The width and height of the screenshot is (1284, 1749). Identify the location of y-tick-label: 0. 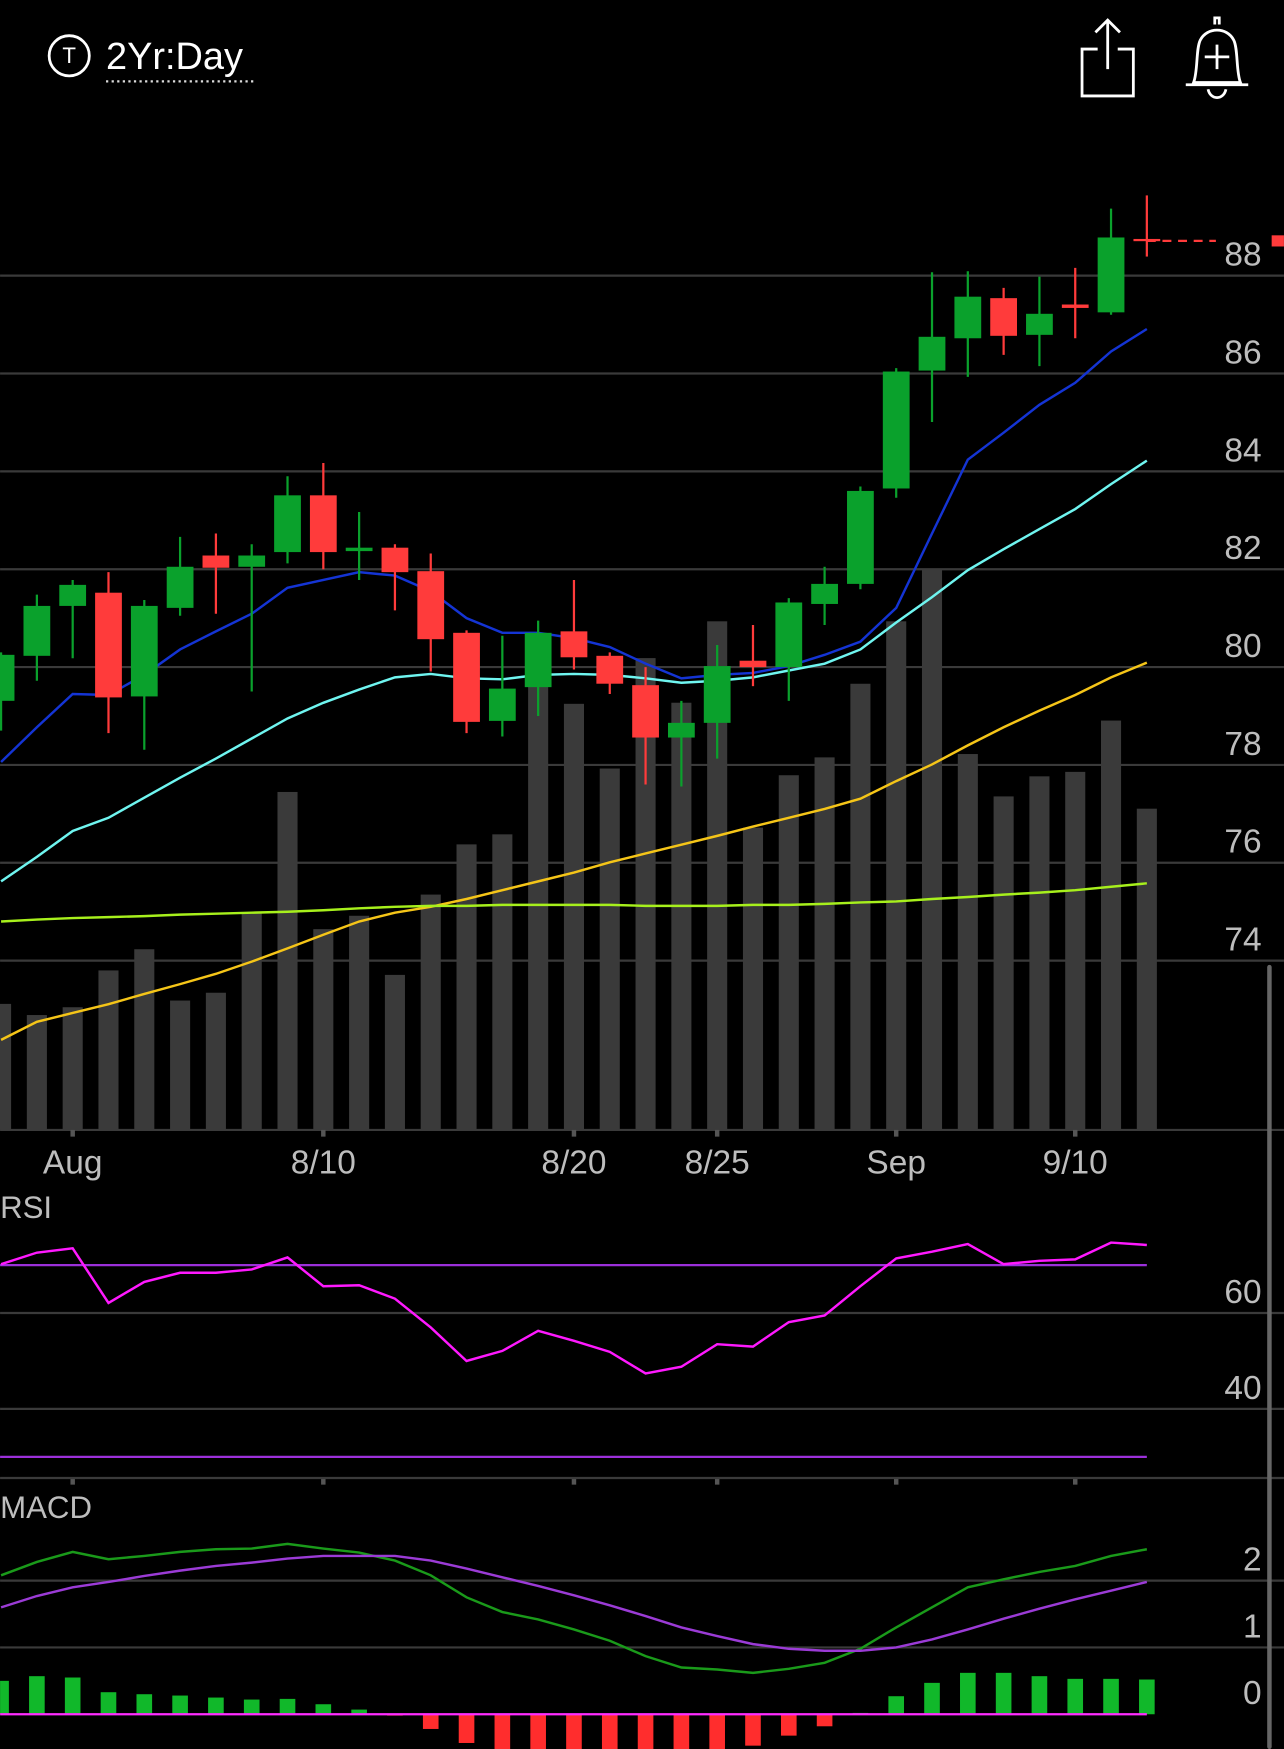
(1252, 1693).